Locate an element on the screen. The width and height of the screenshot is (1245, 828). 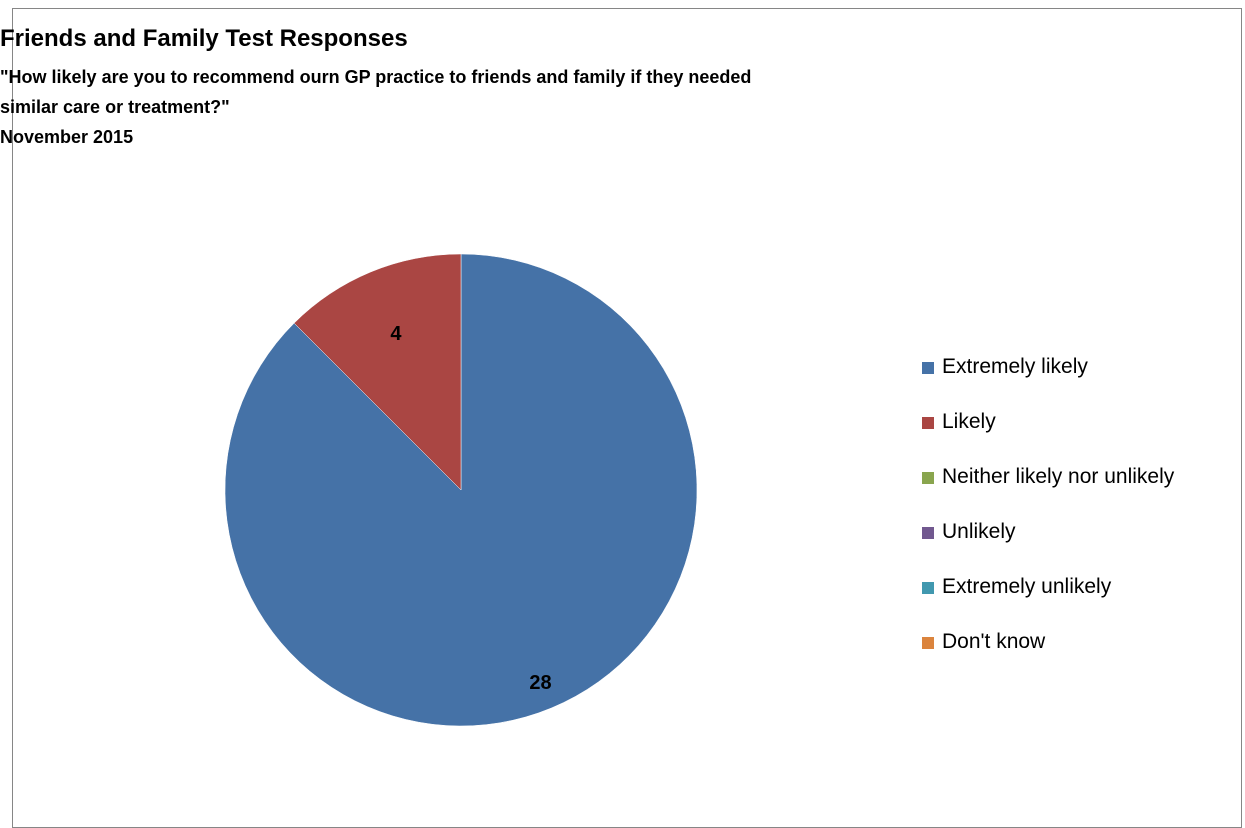
legend-label: Extremely likely is located at coordinates (1015, 366).